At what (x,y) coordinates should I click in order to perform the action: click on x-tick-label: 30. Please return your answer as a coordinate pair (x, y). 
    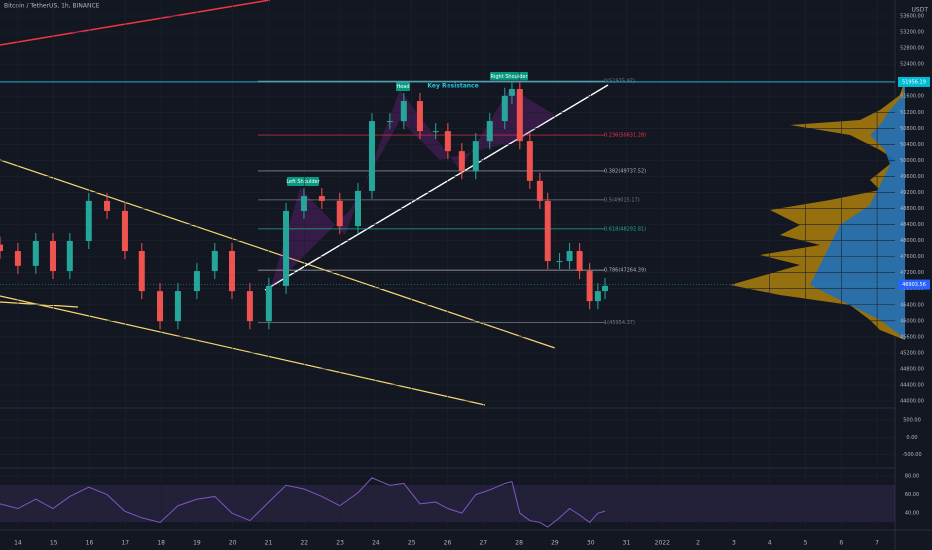
    Looking at the image, I should click on (591, 543).